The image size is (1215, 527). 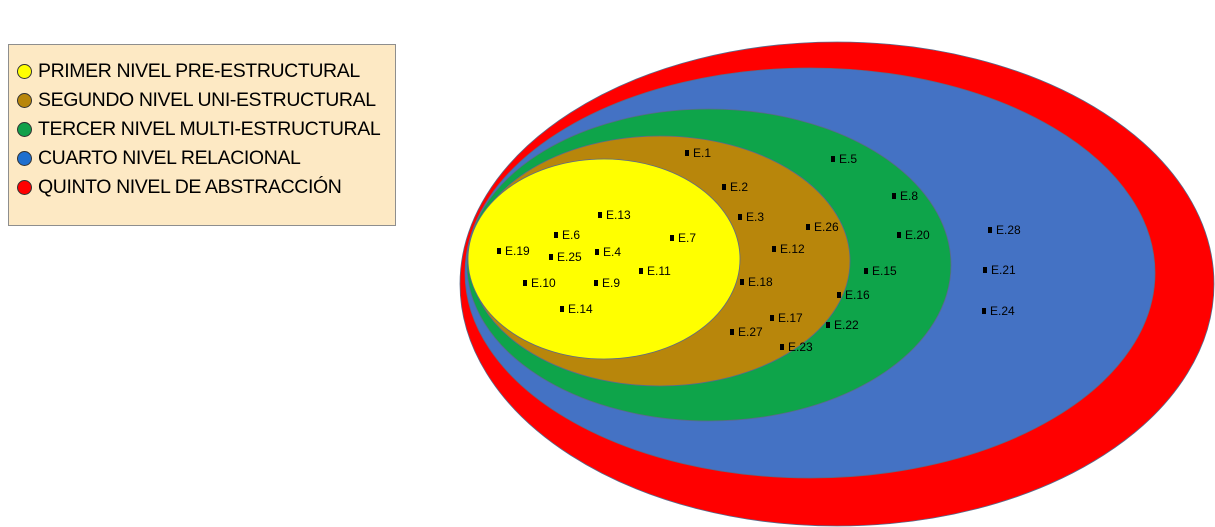 I want to click on point-e-19: E.19, so click(x=513, y=251).